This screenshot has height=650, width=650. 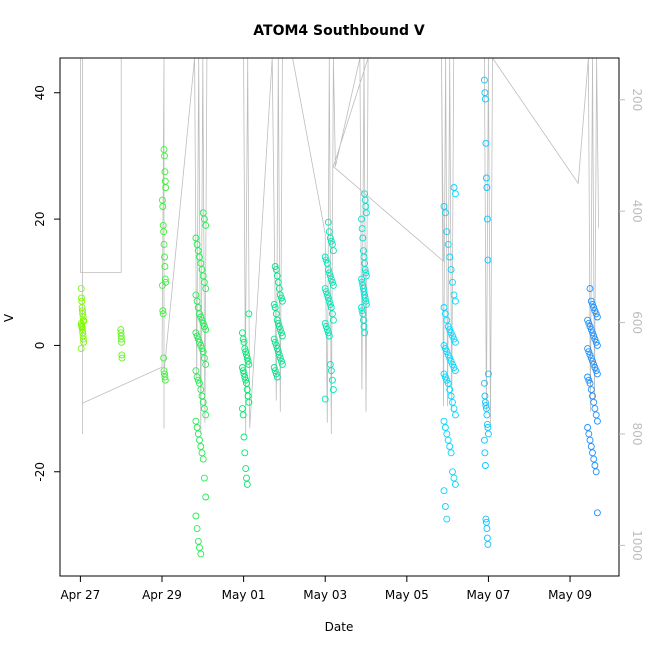 I want to click on y2-tick-label: 800, so click(x=637, y=434).